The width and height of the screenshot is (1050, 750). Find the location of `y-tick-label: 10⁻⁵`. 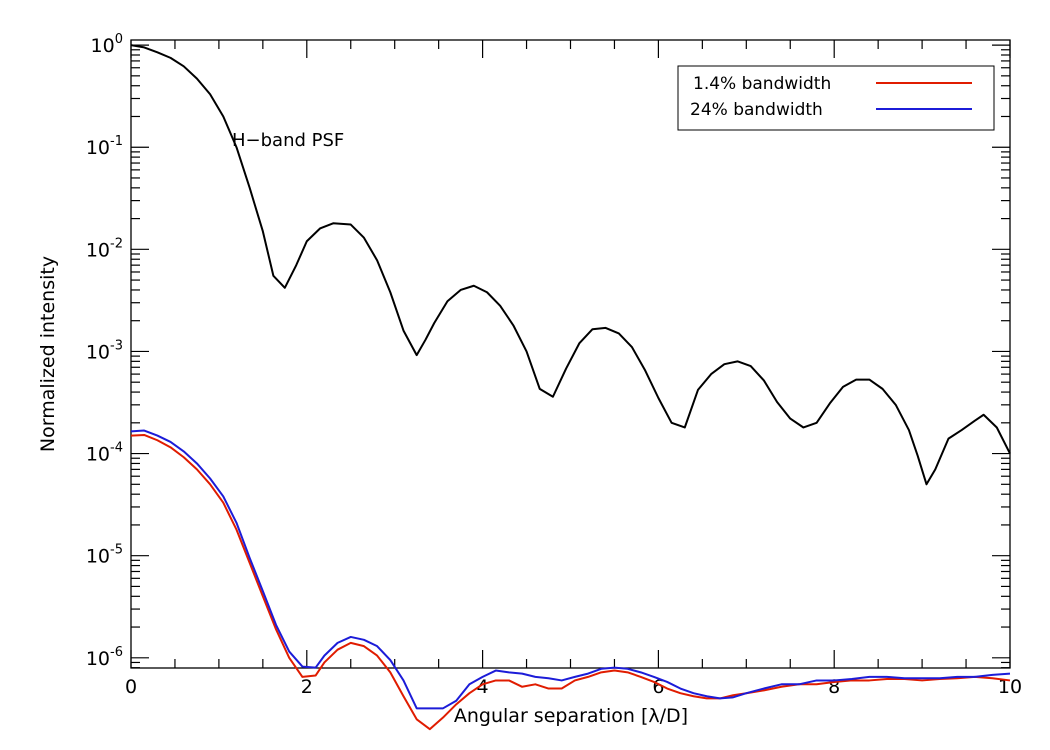

y-tick-label: 10⁻⁵ is located at coordinates (104, 555).